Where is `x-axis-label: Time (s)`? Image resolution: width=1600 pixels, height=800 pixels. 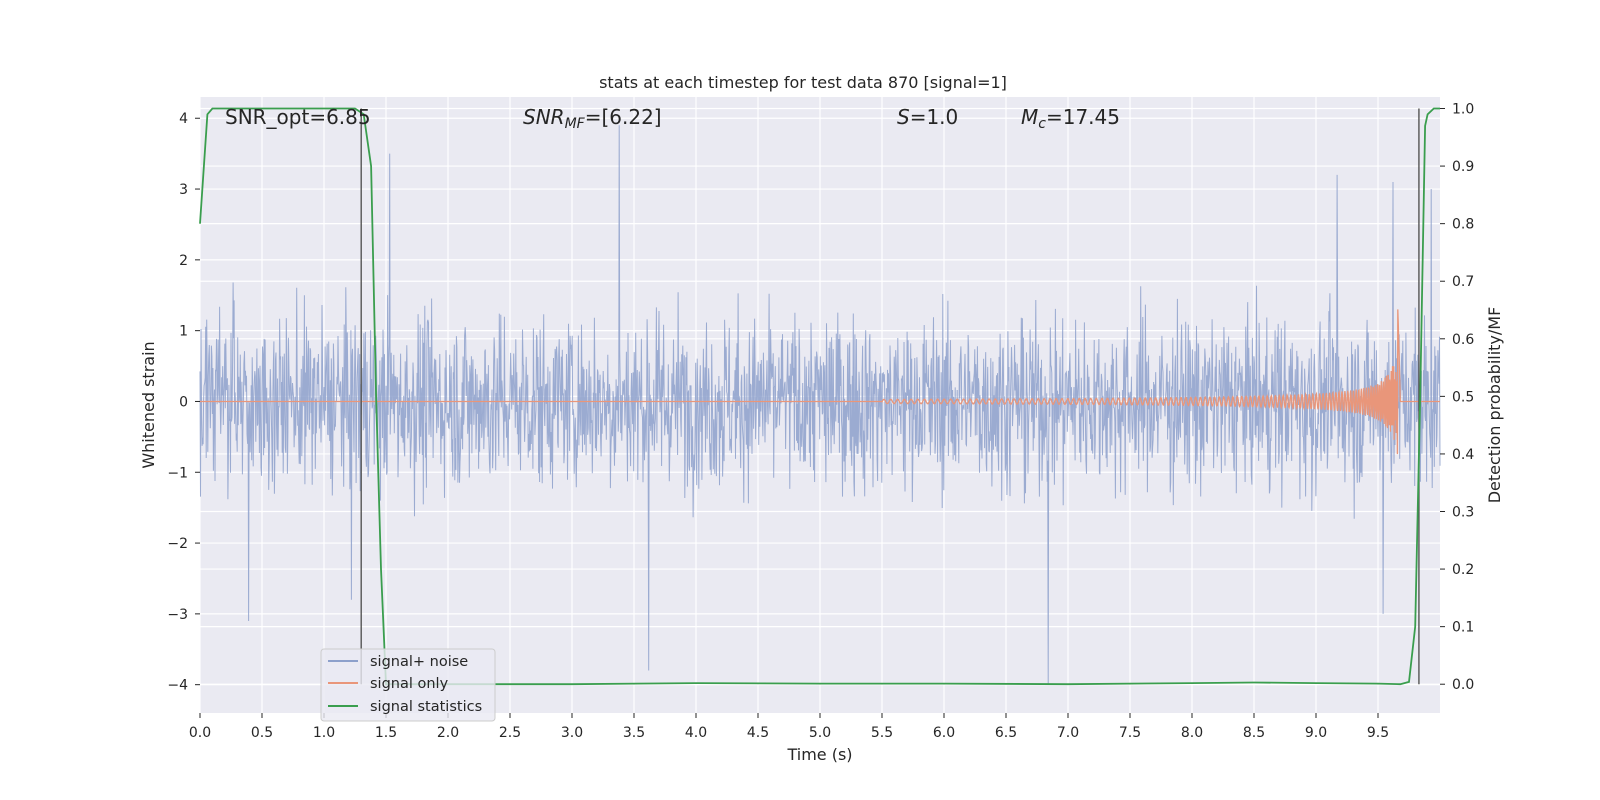
x-axis-label: Time (s) is located at coordinates (819, 754).